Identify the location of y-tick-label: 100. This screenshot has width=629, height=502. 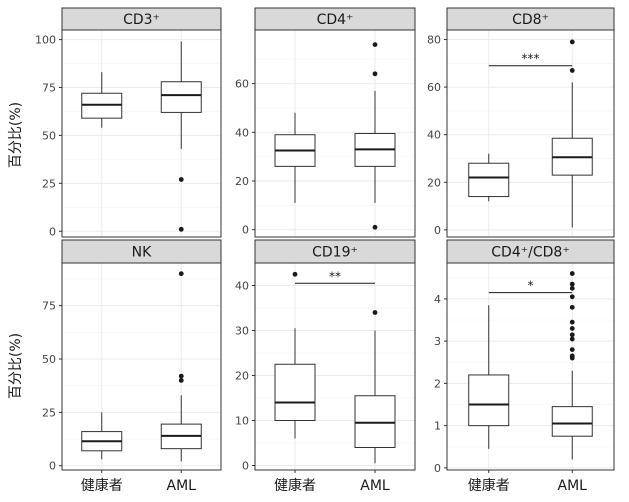
(45, 40).